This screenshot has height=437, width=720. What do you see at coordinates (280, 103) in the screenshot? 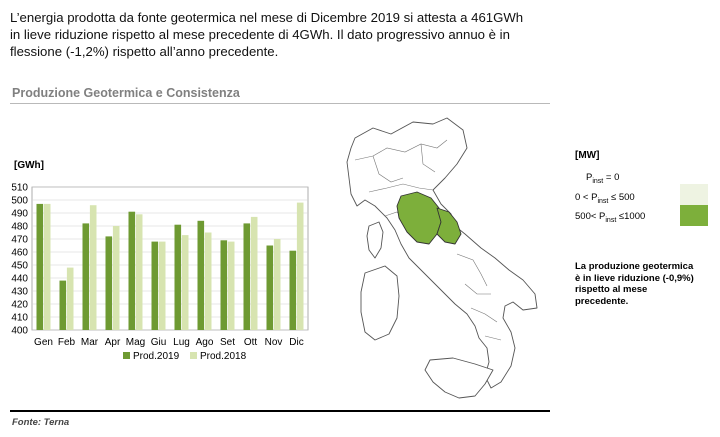
I see `section-divider` at bounding box center [280, 103].